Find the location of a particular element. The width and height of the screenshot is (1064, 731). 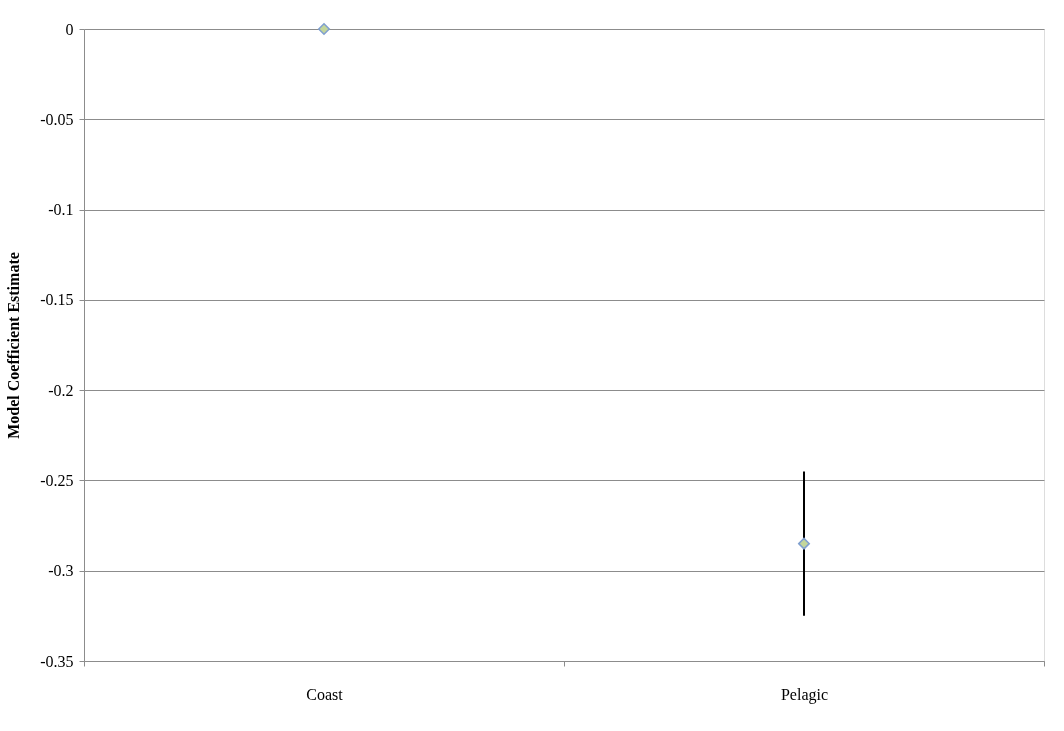

x-tick-label: Pelagic is located at coordinates (804, 694).